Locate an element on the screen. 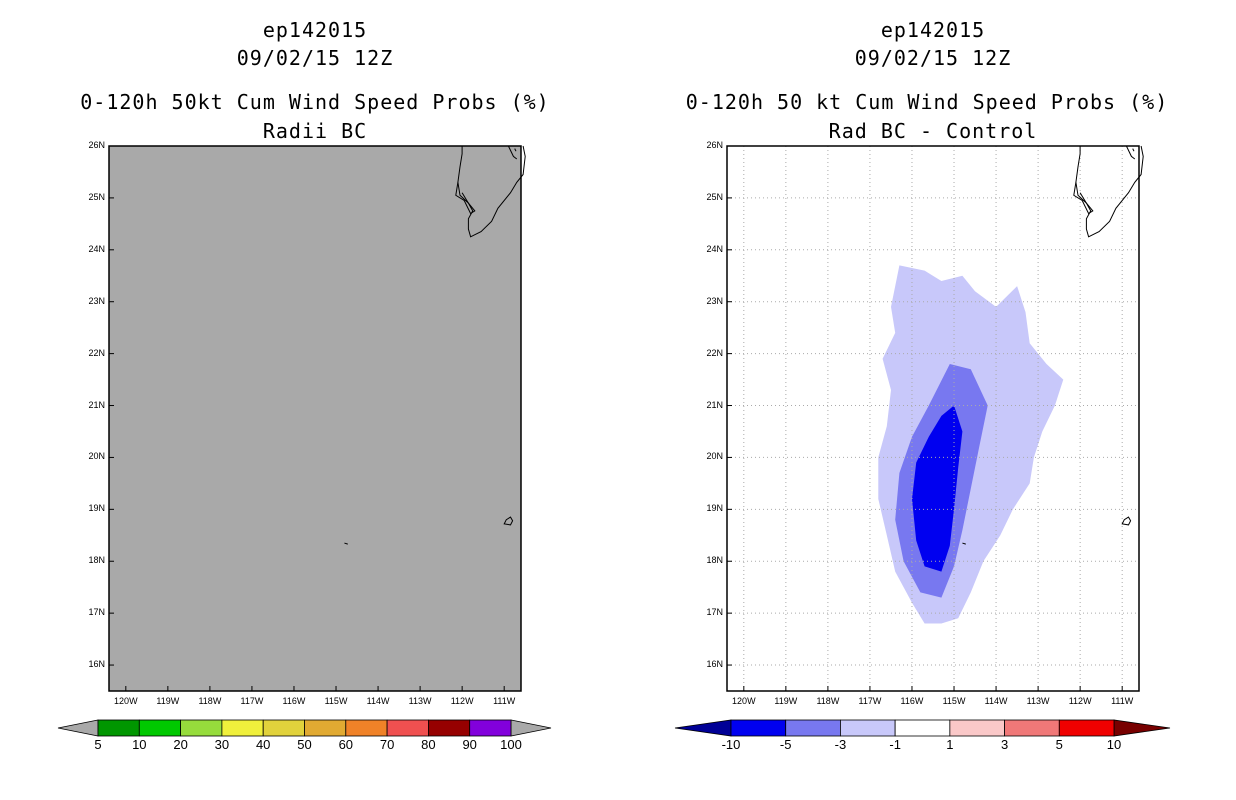 This screenshot has width=1236, height=800. colorbar-label: 60 is located at coordinates (346, 744).